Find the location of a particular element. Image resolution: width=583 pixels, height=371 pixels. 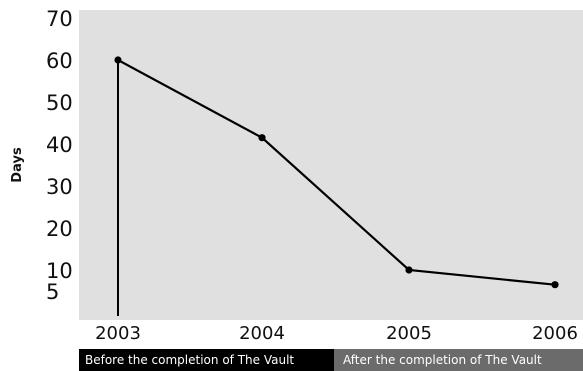

annotation-after-label: After the completion of The Vault is located at coordinates (442, 360).